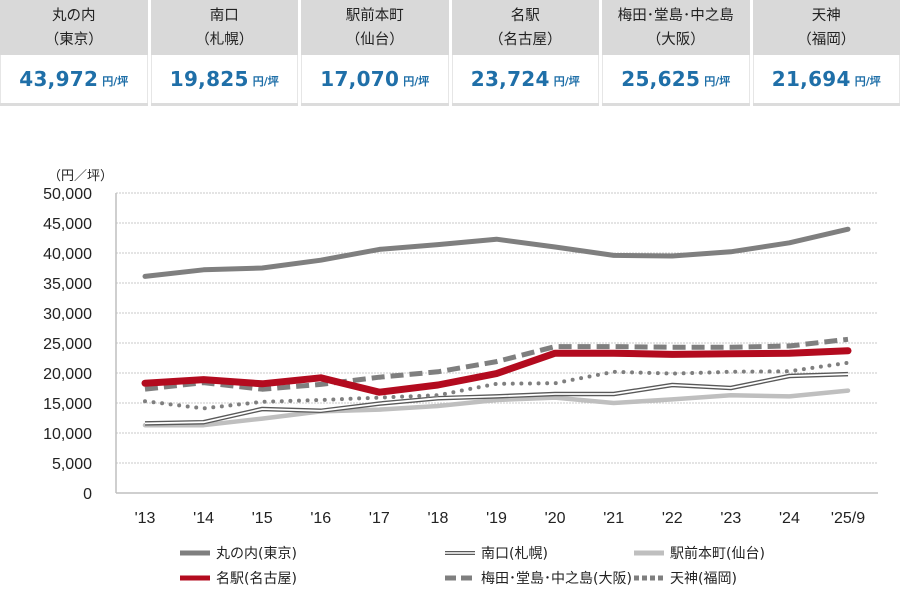 This screenshot has height=595, width=900. What do you see at coordinates (262, 518) in the screenshot?
I see `x-tick-label: '15` at bounding box center [262, 518].